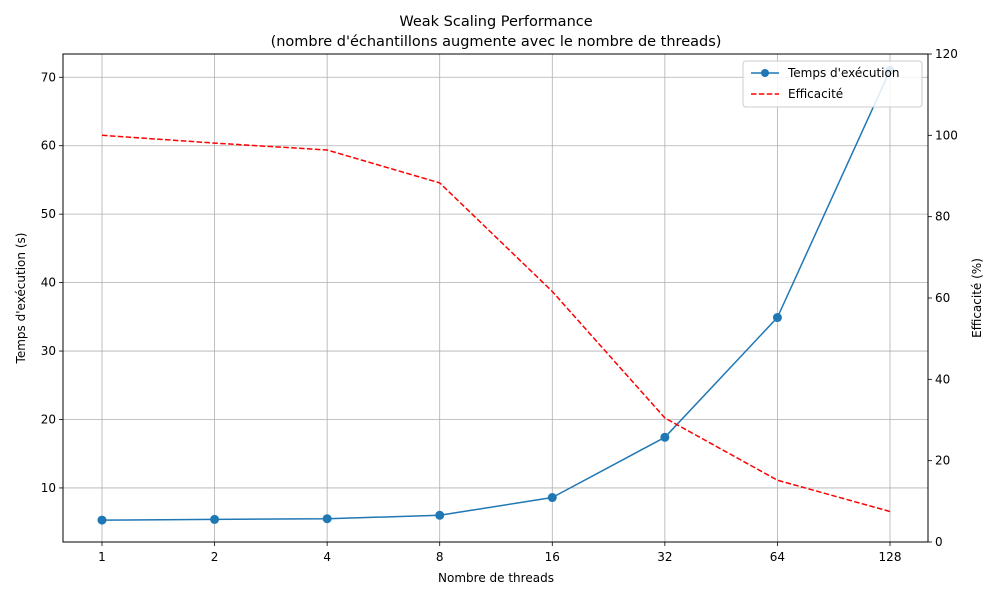  I want to click on x-tick-label: 8, so click(440, 557).